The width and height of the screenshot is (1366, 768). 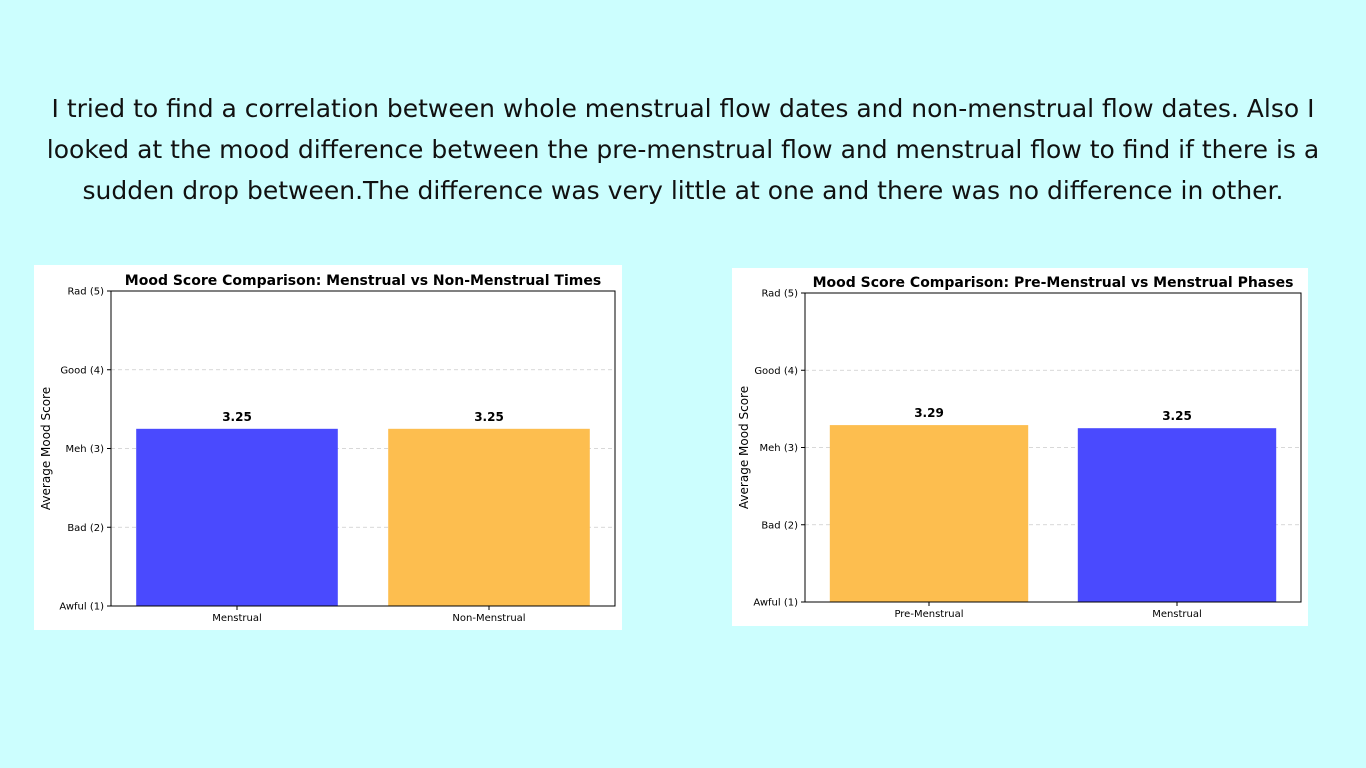 I want to click on bar-non-menstrual, so click(x=489, y=517).